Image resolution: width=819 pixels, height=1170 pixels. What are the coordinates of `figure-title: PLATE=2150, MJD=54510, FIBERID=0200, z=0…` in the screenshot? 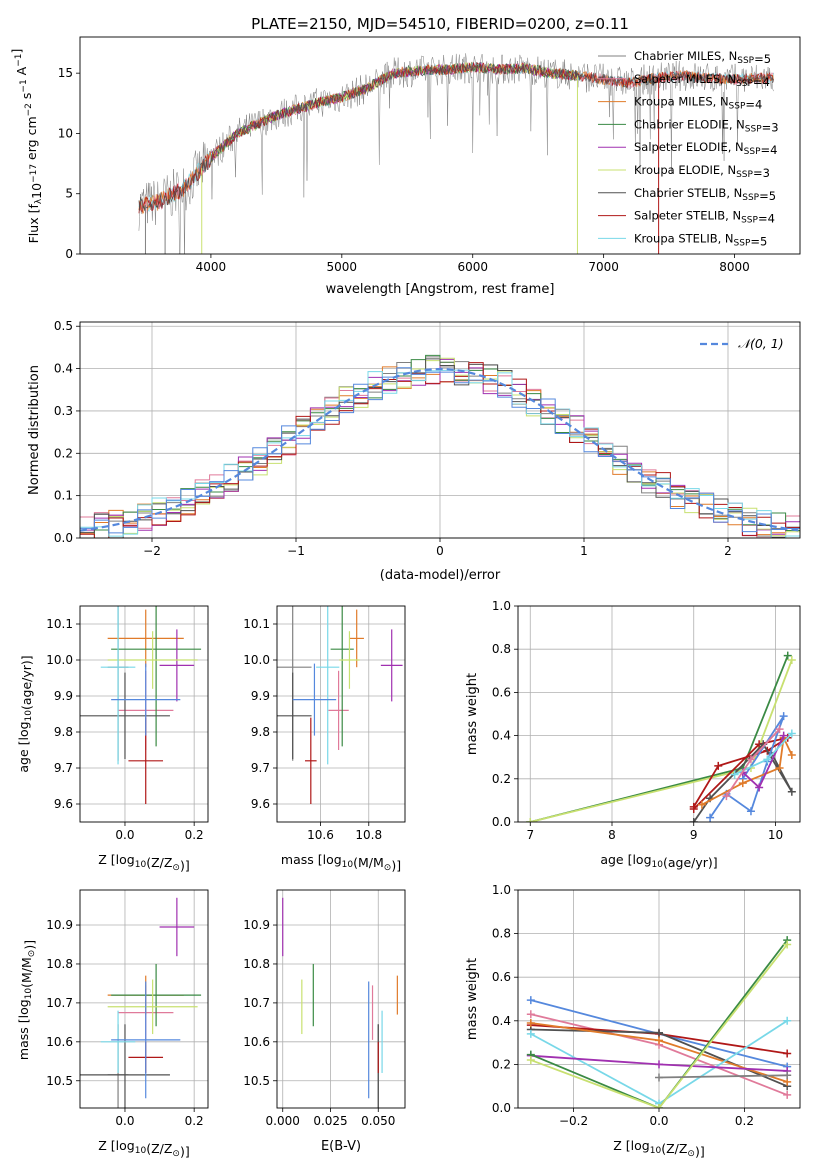 It's located at (440, 24).